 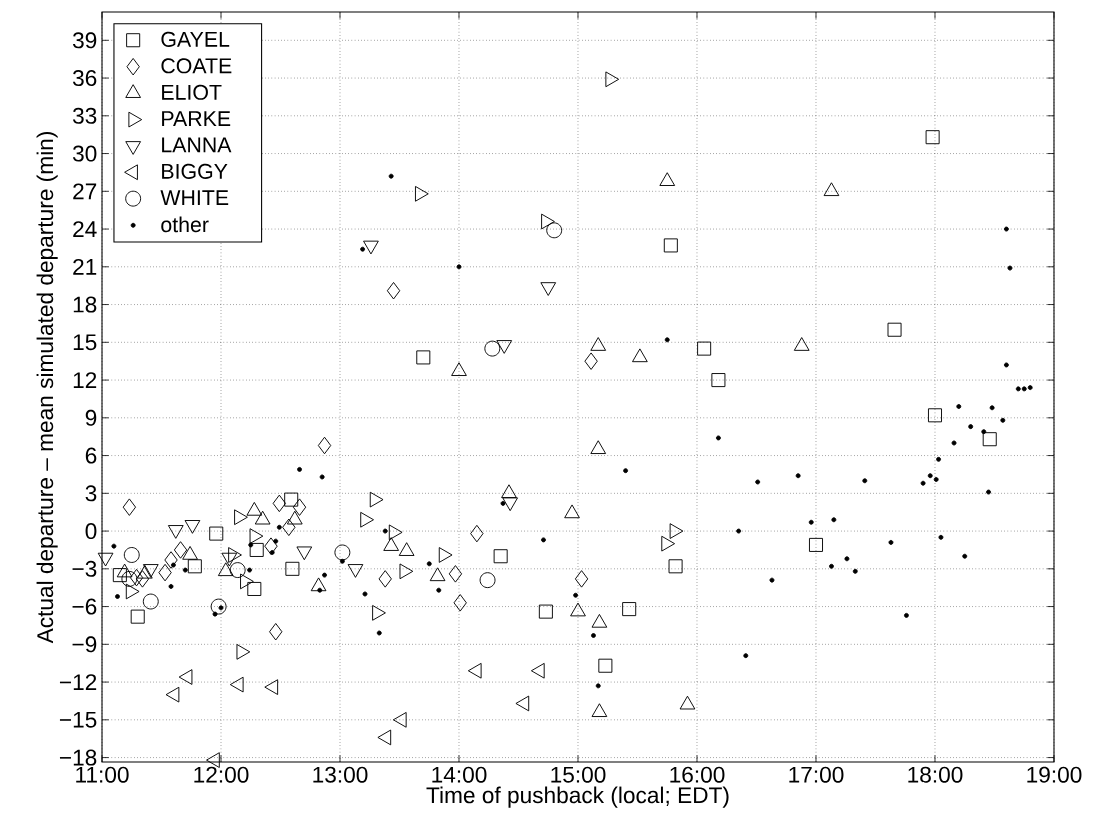 What do you see at coordinates (78, 682) in the screenshot?
I see `y-tick-label: −12` at bounding box center [78, 682].